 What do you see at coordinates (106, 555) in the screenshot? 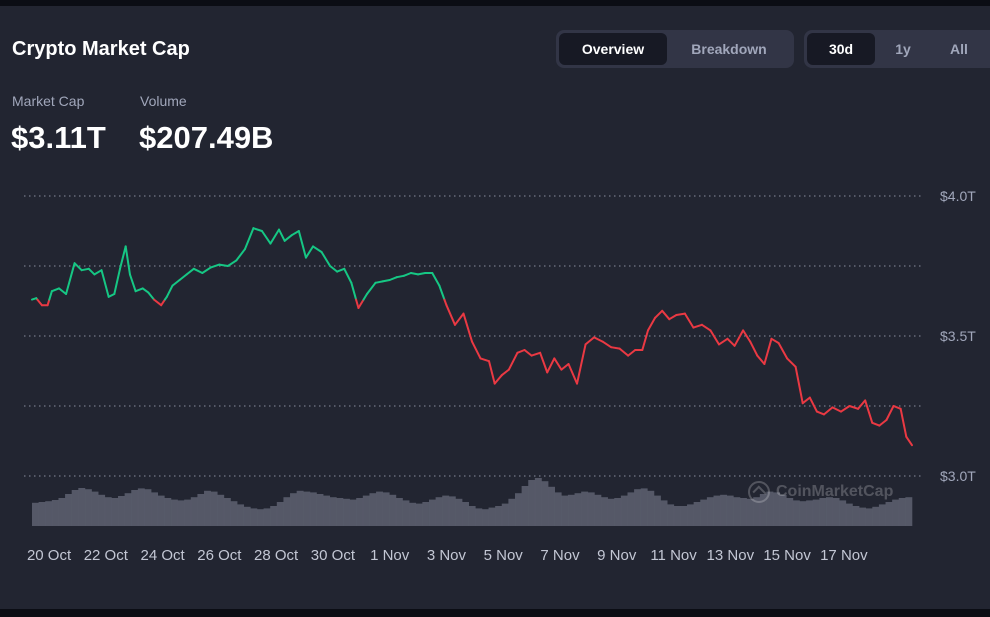
I see `x-tick-label: 22 Oct` at bounding box center [106, 555].